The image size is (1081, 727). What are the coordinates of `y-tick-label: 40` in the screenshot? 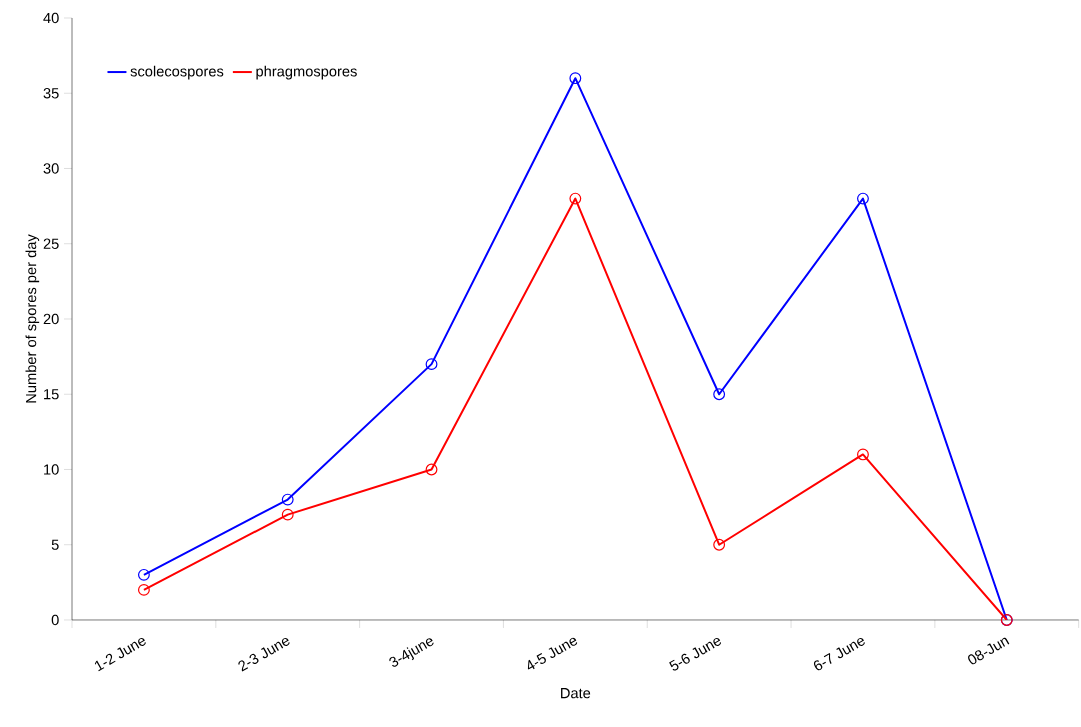 It's located at (51, 18).